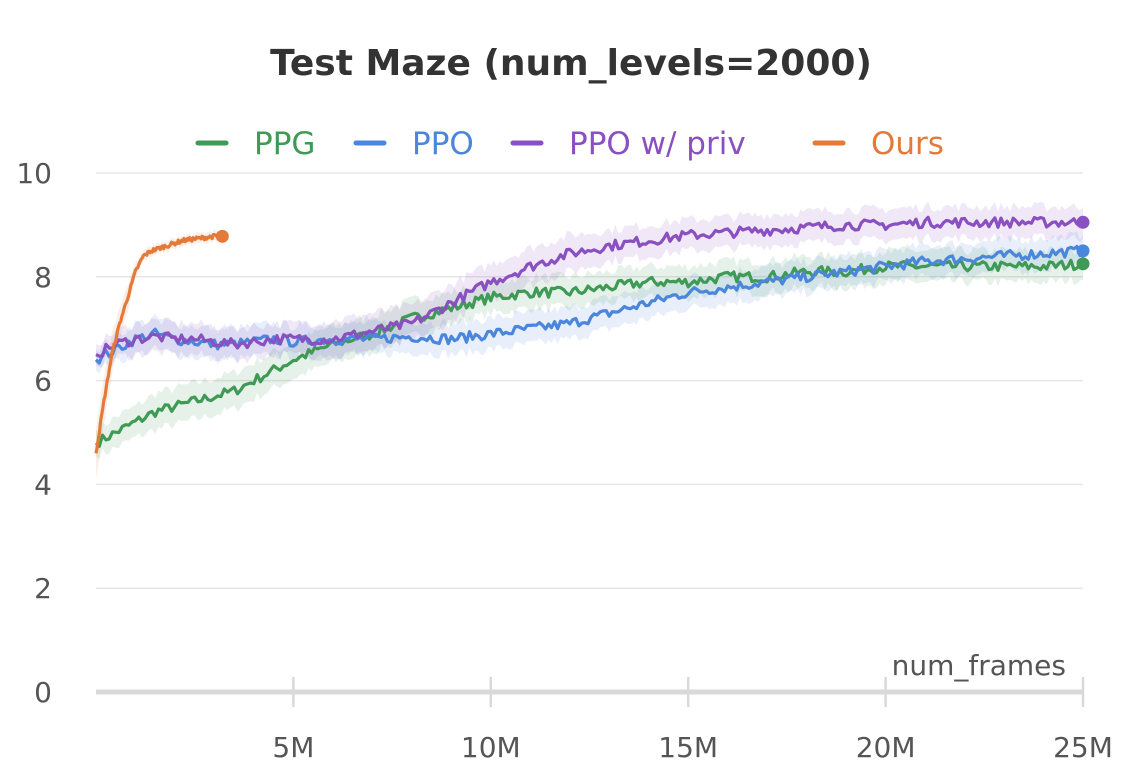 The image size is (1143, 783). Describe the element at coordinates (657, 144) in the screenshot. I see `legend-label-ppo-w-priv: PPO w/ priv` at that location.